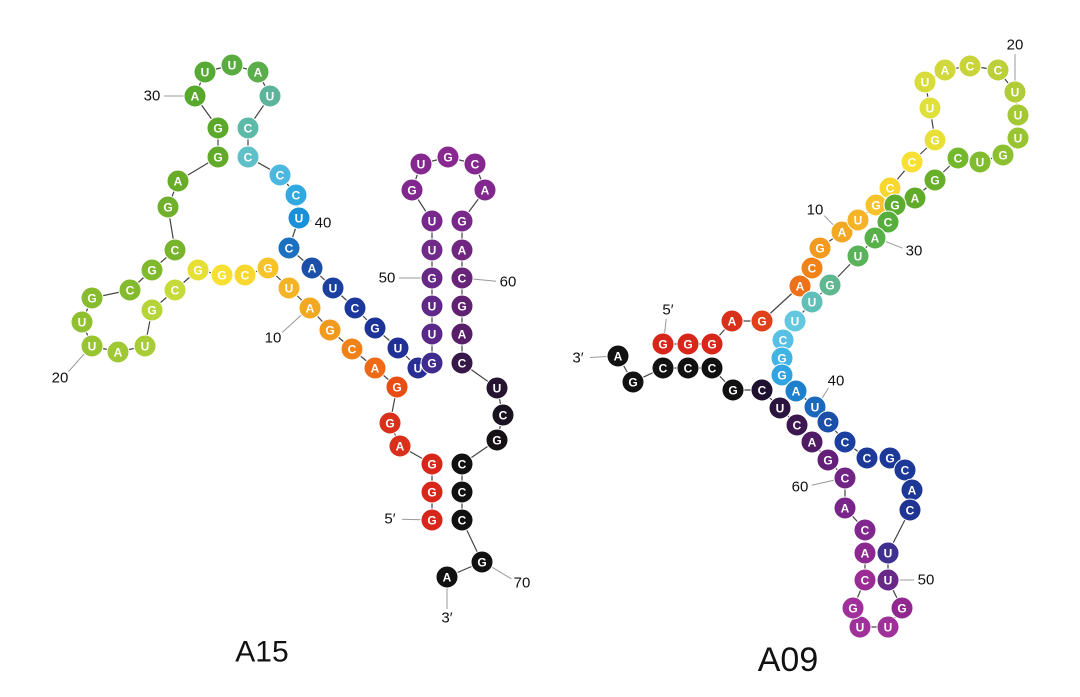 This screenshot has height=697, width=1080. I want to click on position-number: 10, so click(815, 210).